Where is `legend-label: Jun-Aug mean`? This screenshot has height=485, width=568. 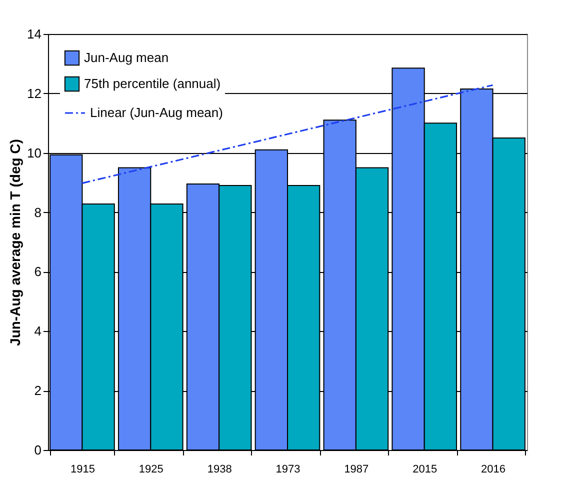 legend-label: Jun-Aug mean is located at coordinates (126, 57).